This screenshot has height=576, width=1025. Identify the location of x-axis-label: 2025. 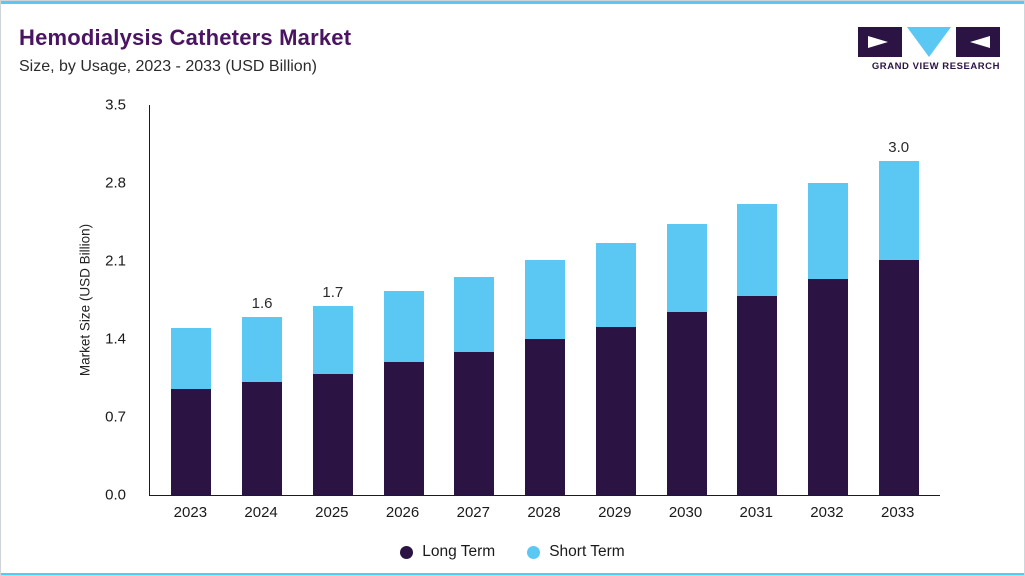
(332, 512).